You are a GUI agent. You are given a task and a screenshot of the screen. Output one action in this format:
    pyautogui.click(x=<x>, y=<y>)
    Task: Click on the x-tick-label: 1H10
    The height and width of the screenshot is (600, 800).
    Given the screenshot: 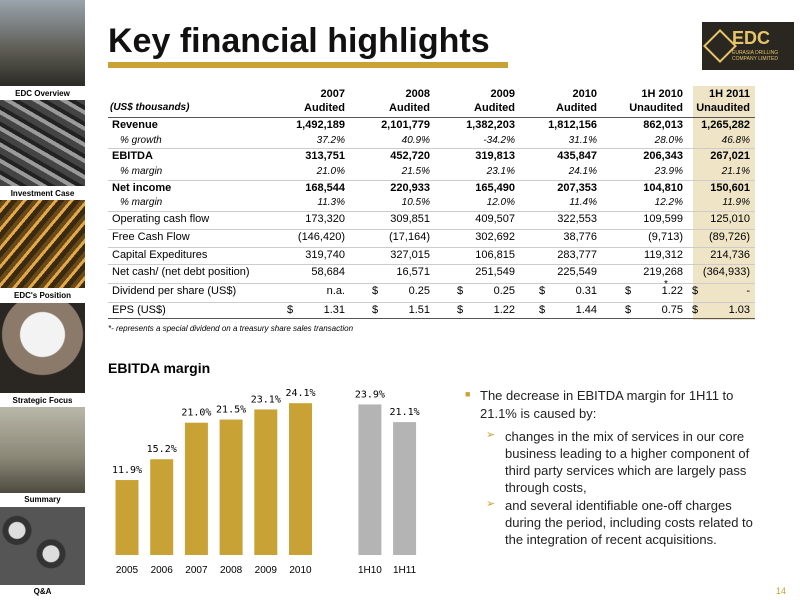 What is the action you would take?
    pyautogui.click(x=370, y=570)
    